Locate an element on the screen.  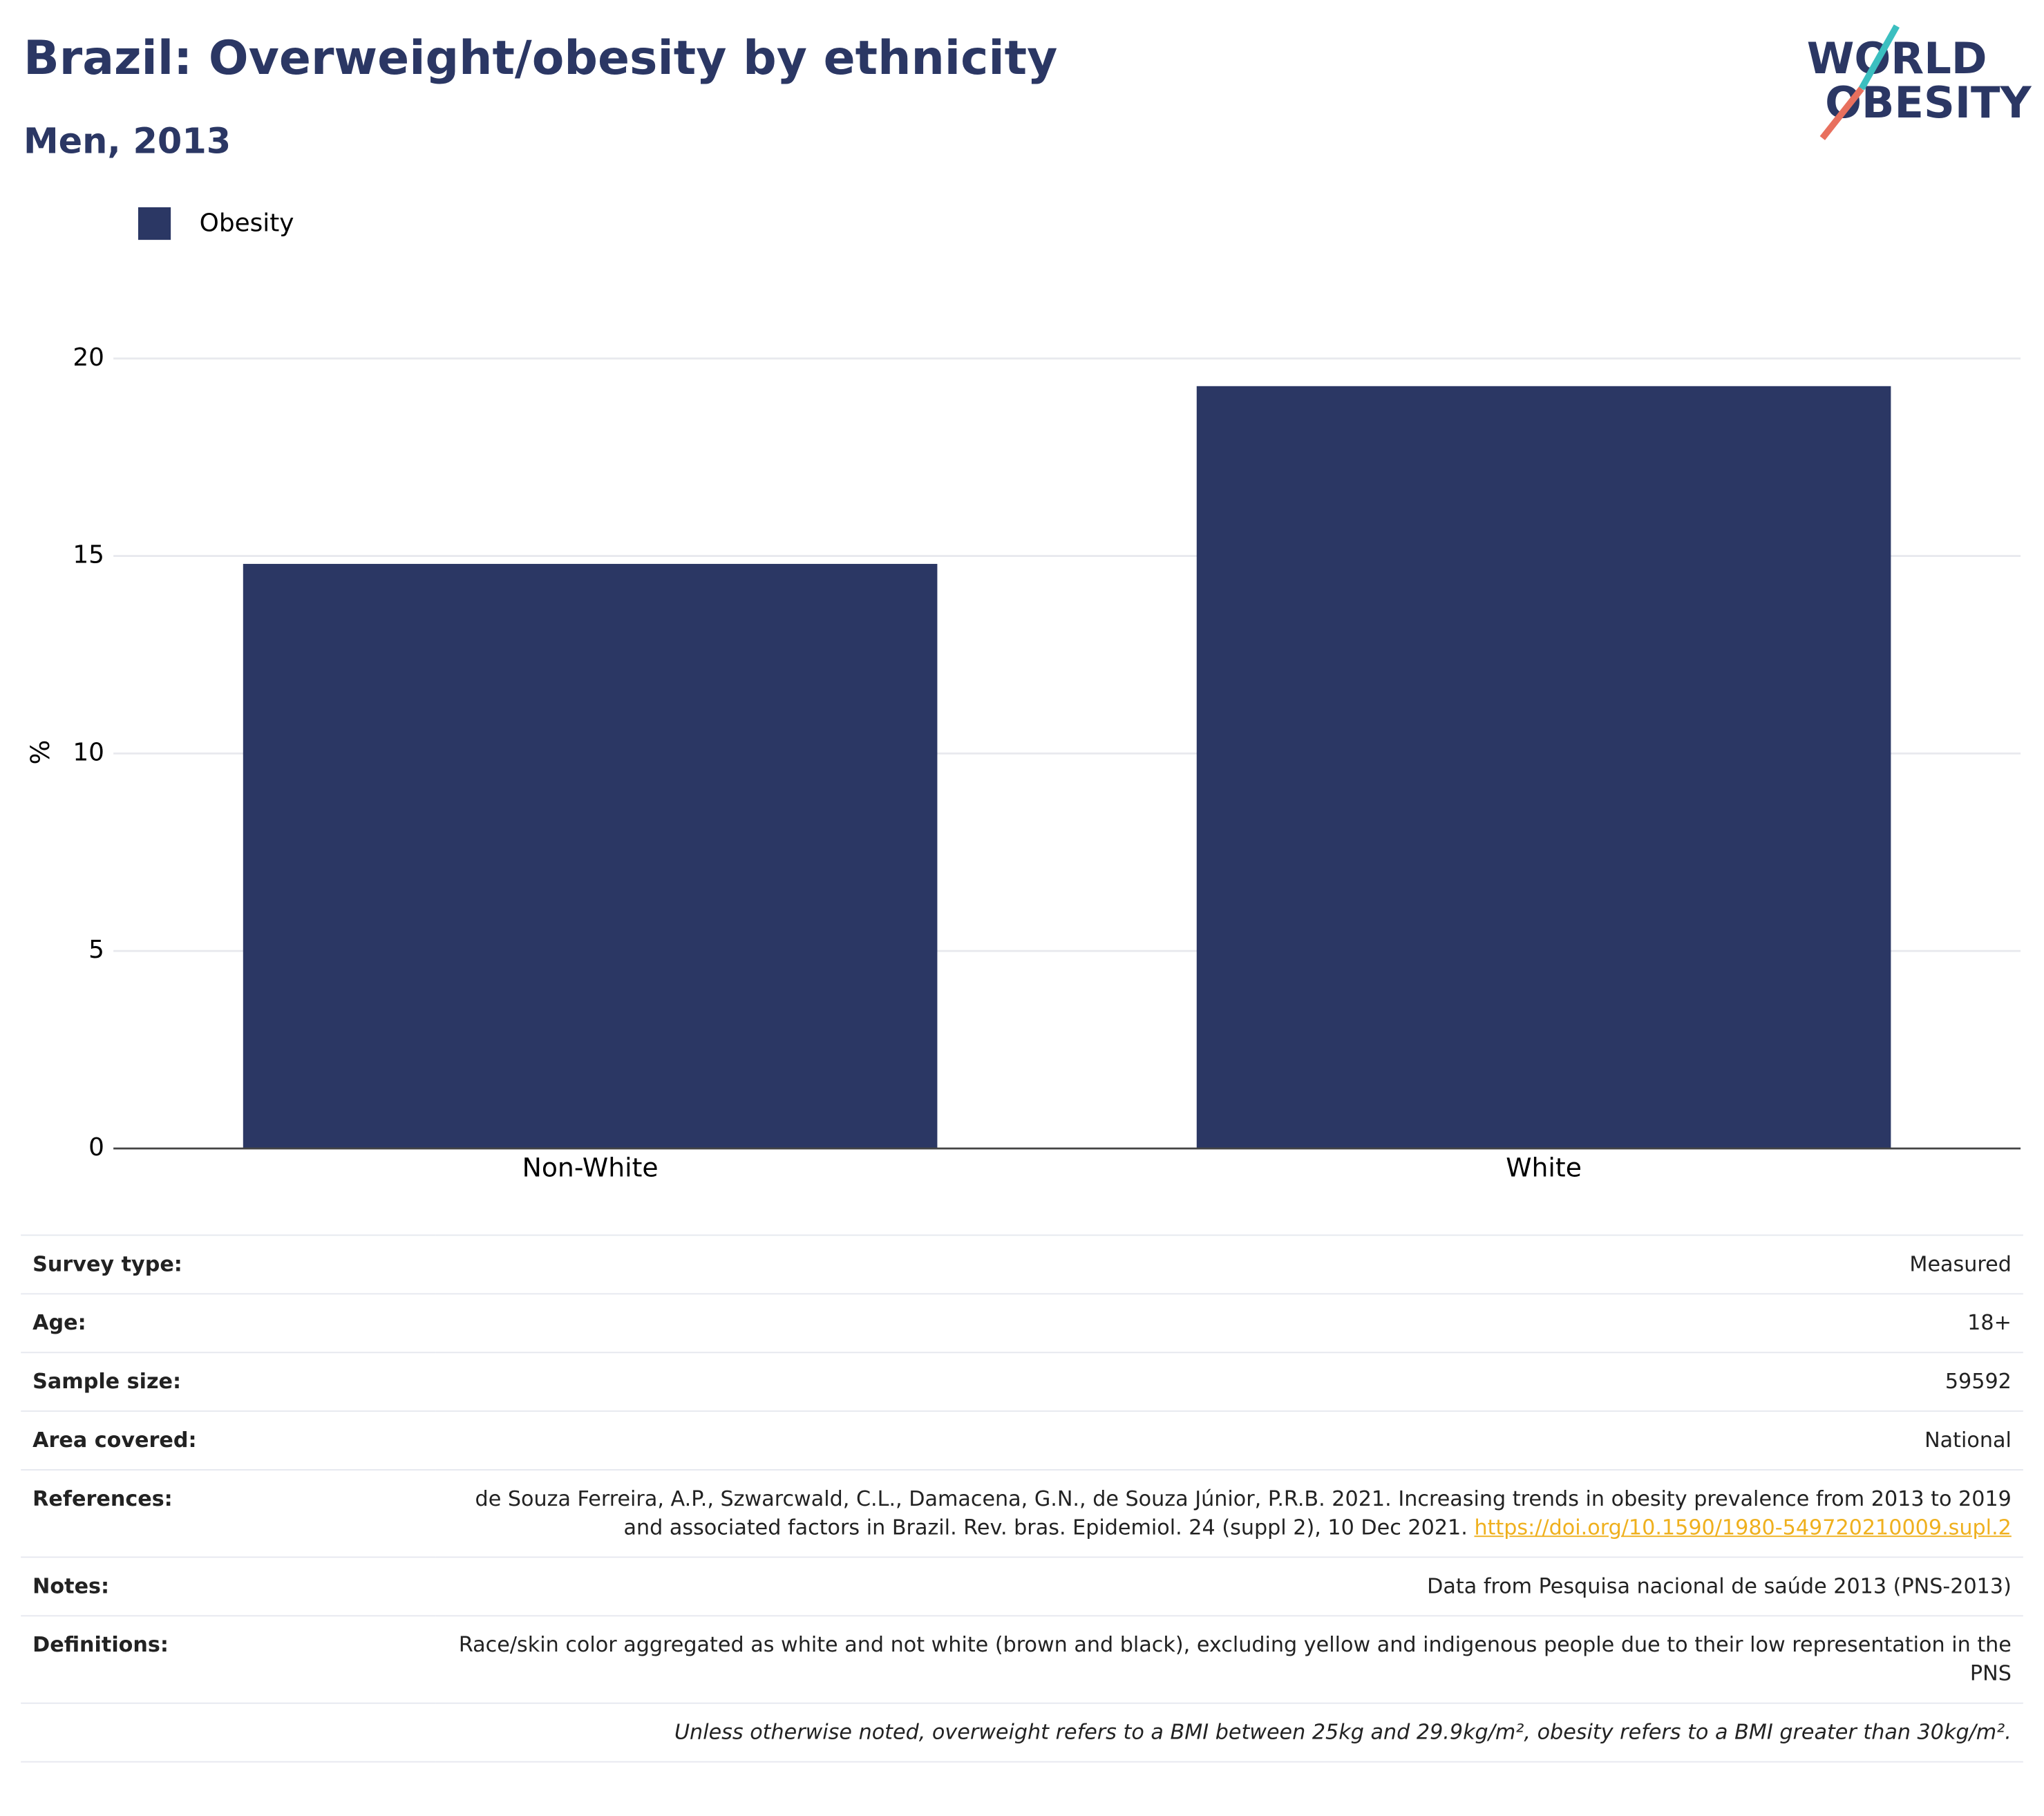
table-row: Age: 18+ is located at coordinates (1022, 1324).